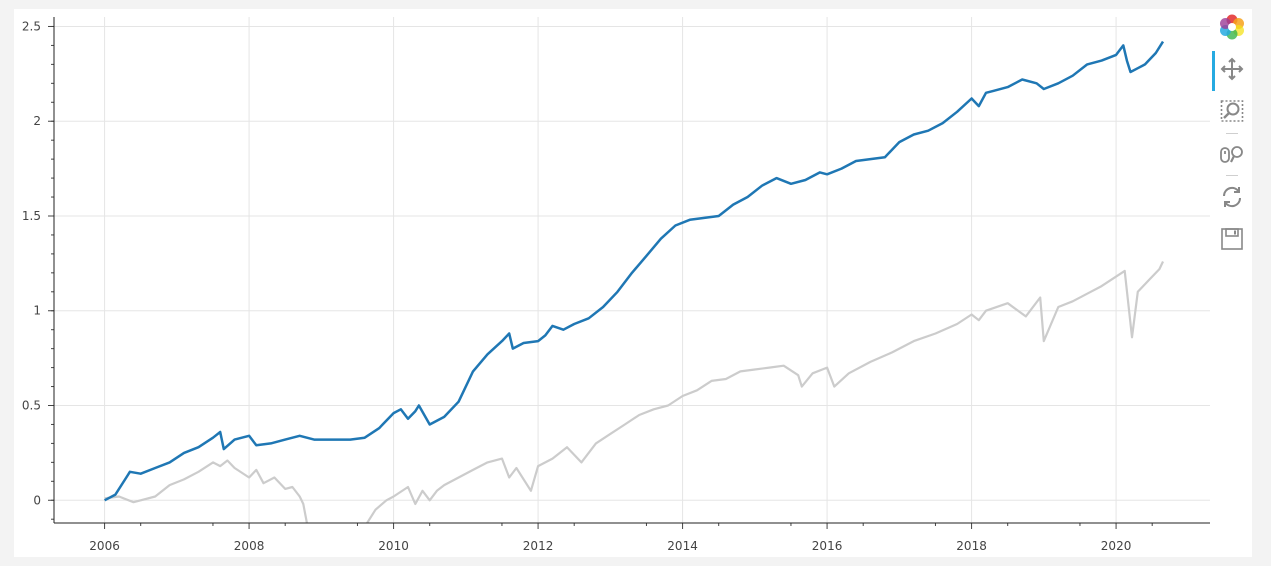 Image resolution: width=1271 pixels, height=566 pixels. What do you see at coordinates (31, 406) in the screenshot?
I see `y-tick-label: 0.5` at bounding box center [31, 406].